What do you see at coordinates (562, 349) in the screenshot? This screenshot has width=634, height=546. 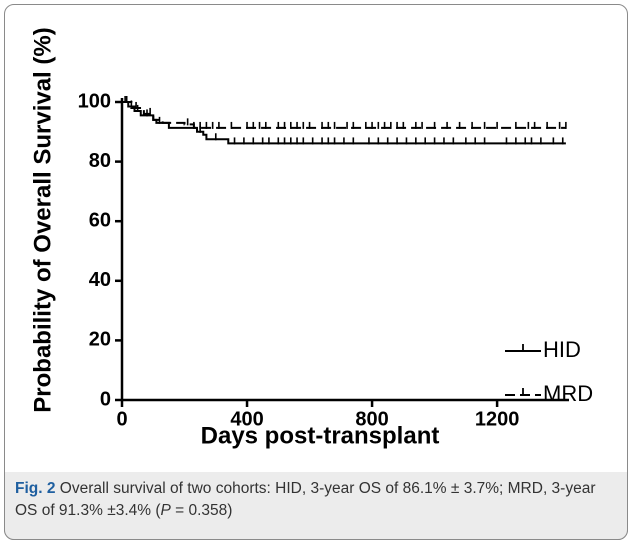 I see `legend-label: HID` at bounding box center [562, 349].